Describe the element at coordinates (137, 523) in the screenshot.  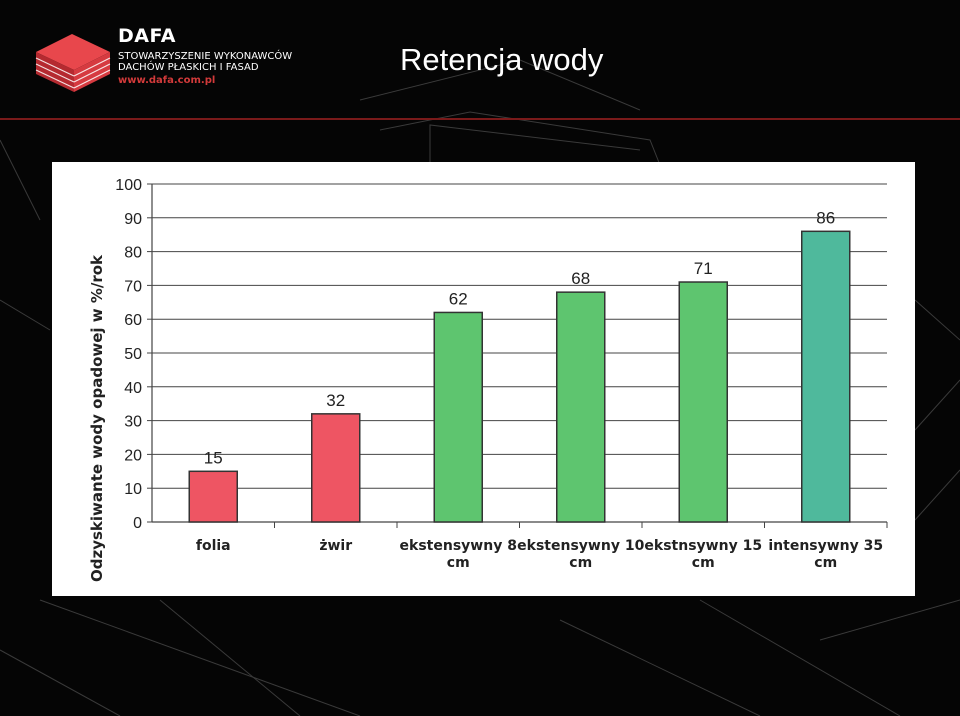
I see `y-tick-label: 0` at that location.